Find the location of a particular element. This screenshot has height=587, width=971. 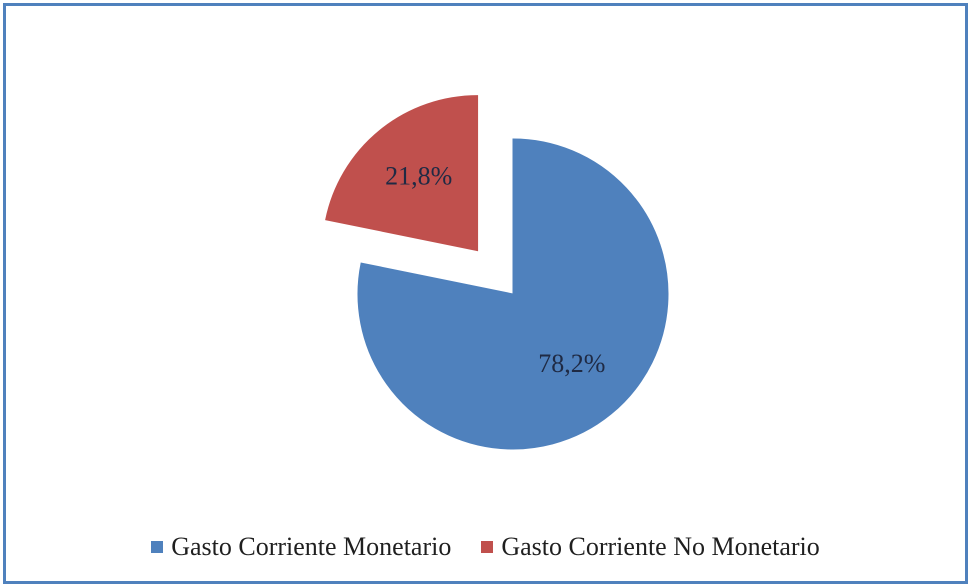

pie-label-0: 78,2% is located at coordinates (571, 363).